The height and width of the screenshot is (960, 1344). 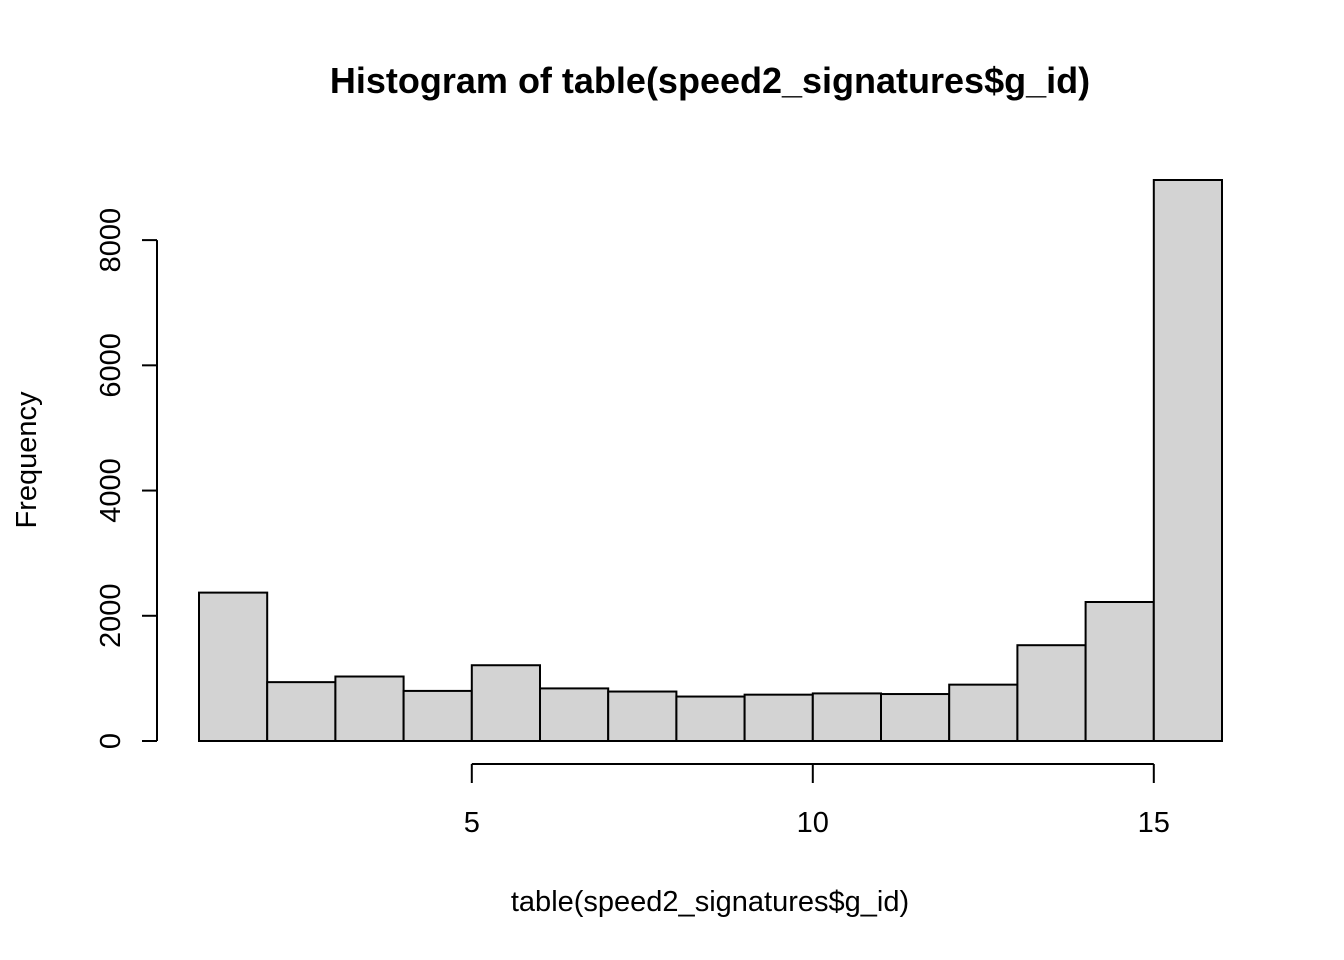 What do you see at coordinates (111, 365) in the screenshot?
I see `y-tick-label: 6000` at bounding box center [111, 365].